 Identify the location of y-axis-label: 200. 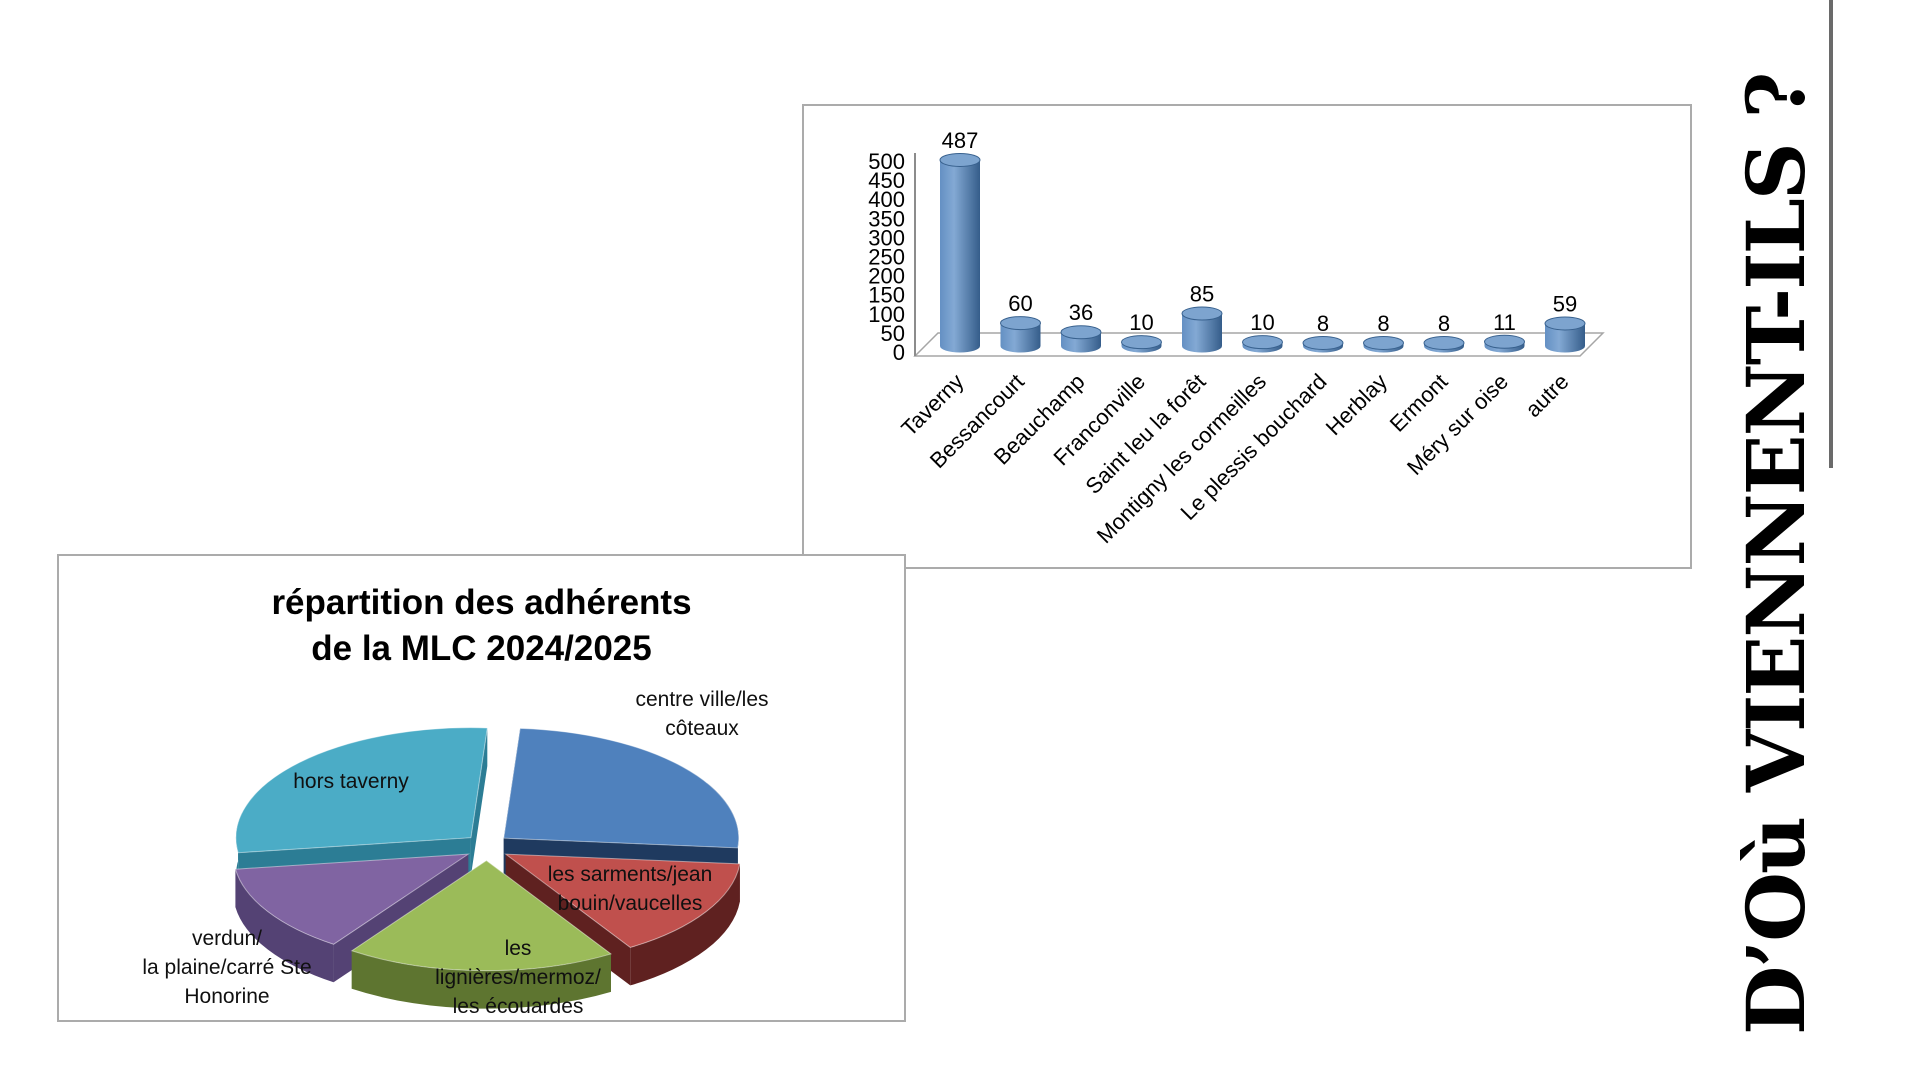
(886, 276).